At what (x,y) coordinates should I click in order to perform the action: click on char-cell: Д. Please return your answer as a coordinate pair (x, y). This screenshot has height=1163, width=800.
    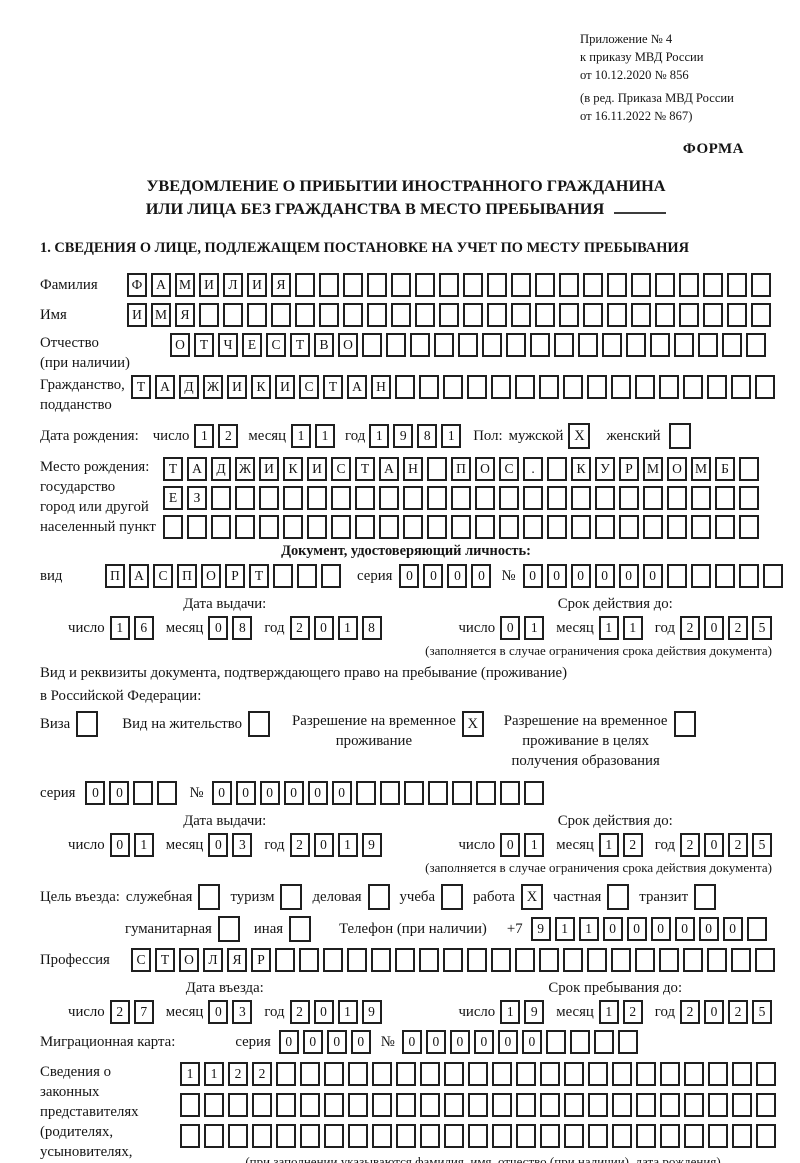
    Looking at the image, I should click on (189, 387).